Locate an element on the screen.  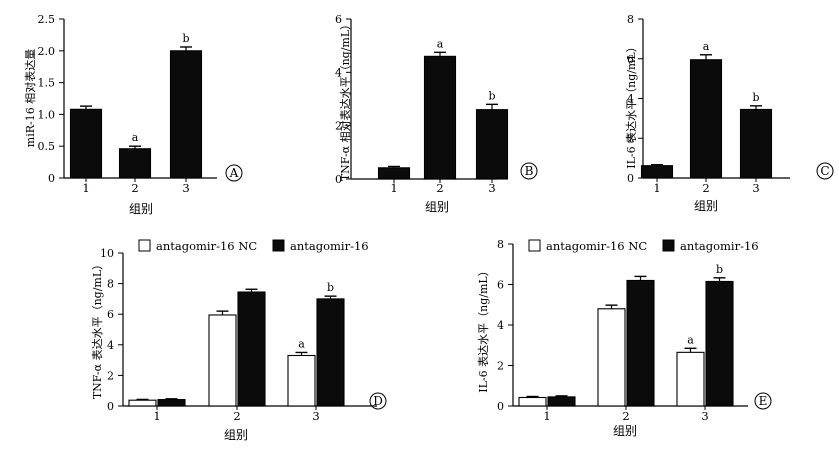
panel-letter: D is located at coordinates (378, 401).